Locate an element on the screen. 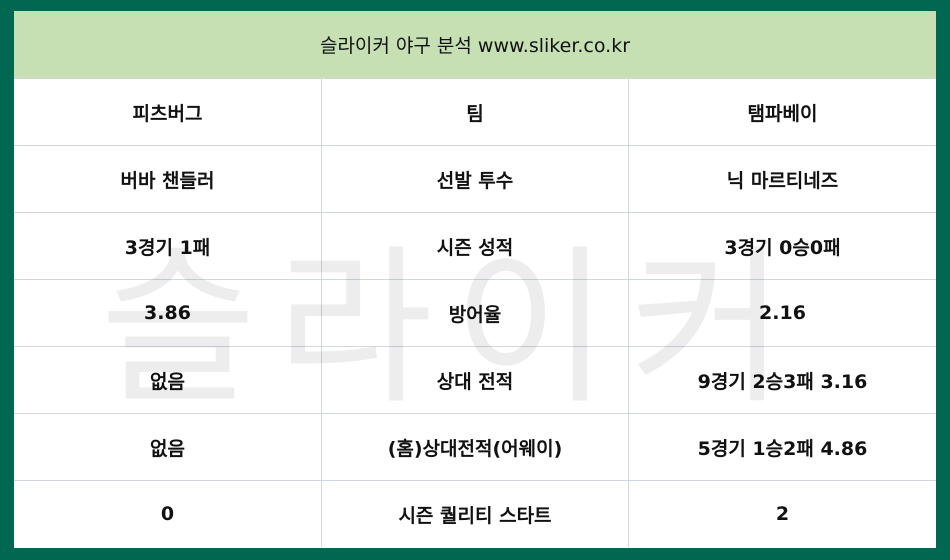 Image resolution: width=950 pixels, height=560 pixels. label-cell: (홈)상대전적(어웨이) is located at coordinates (474, 447).